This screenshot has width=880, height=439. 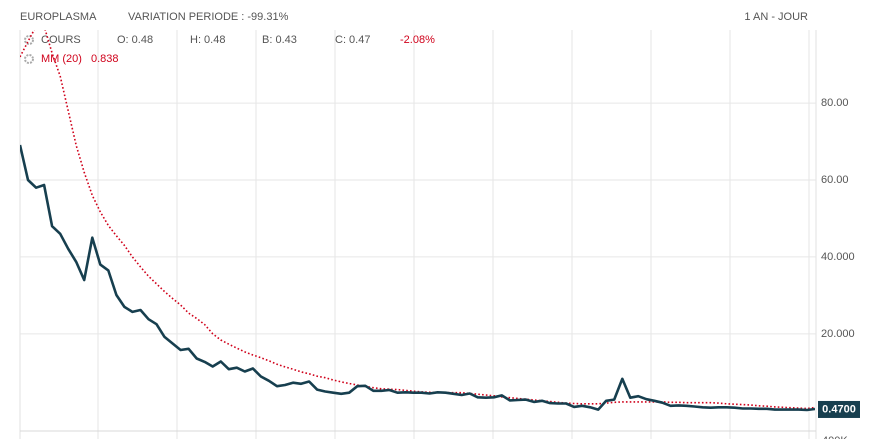 What do you see at coordinates (208, 17) in the screenshot?
I see `period-variation: VARIATION PERIODE : -99.31%` at bounding box center [208, 17].